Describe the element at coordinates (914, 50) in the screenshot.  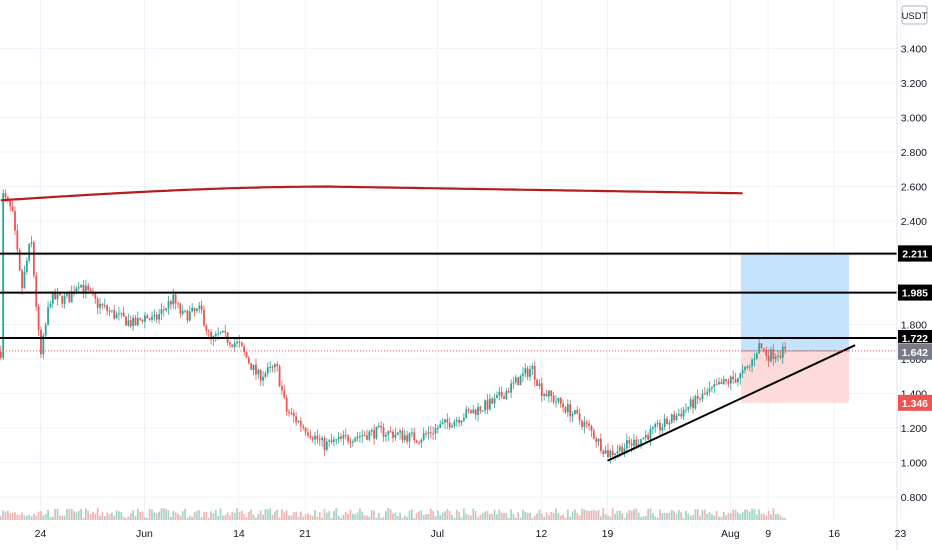
I see `price-tick-label: 3.400` at that location.